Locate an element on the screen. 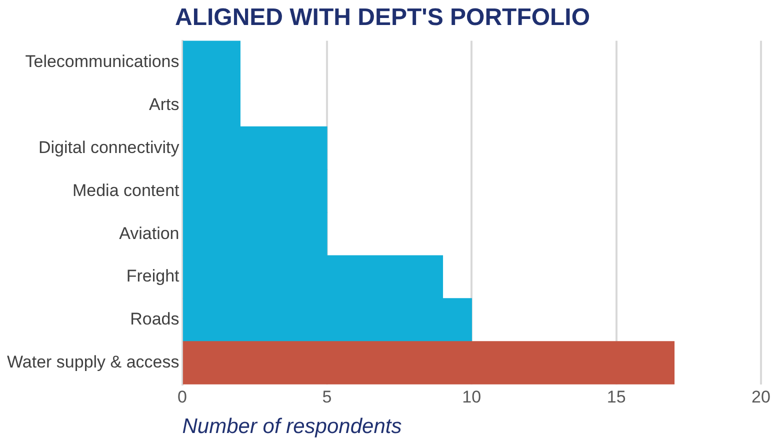 The width and height of the screenshot is (775, 448). y-tick-label: Digital connectivity is located at coordinates (109, 147).